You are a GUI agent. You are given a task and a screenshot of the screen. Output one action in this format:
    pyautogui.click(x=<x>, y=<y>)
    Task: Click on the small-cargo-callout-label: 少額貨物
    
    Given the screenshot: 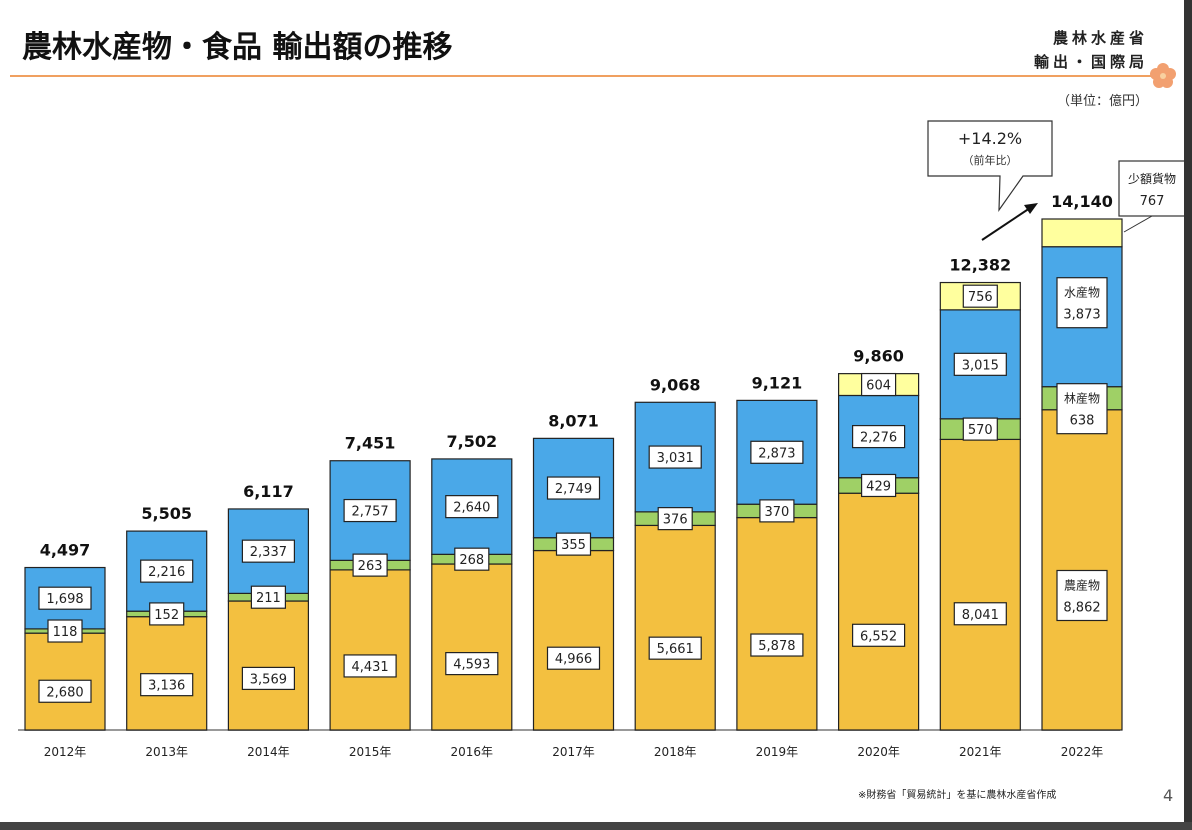 What is the action you would take?
    pyautogui.click(x=1152, y=178)
    